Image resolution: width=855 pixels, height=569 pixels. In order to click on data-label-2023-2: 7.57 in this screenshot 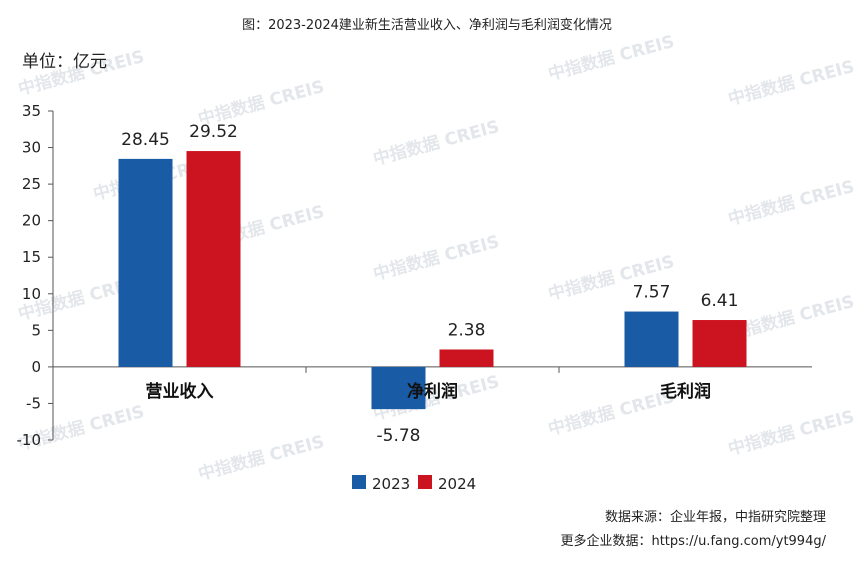, I will do `click(652, 293)`.